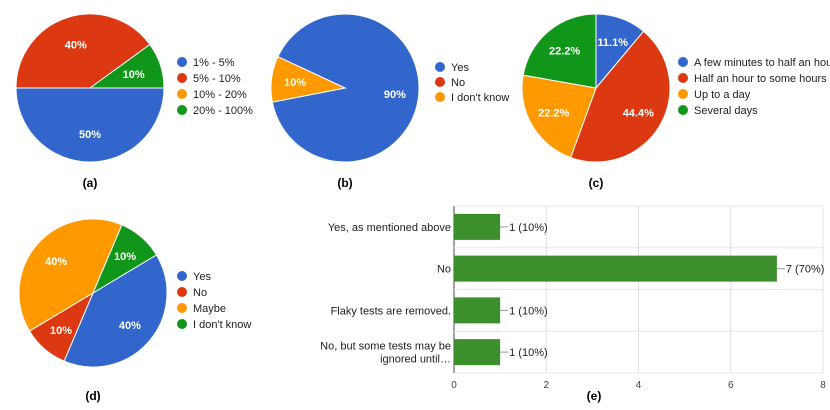 The image size is (830, 410). I want to click on bar-e-tick-4: 8, so click(823, 385).